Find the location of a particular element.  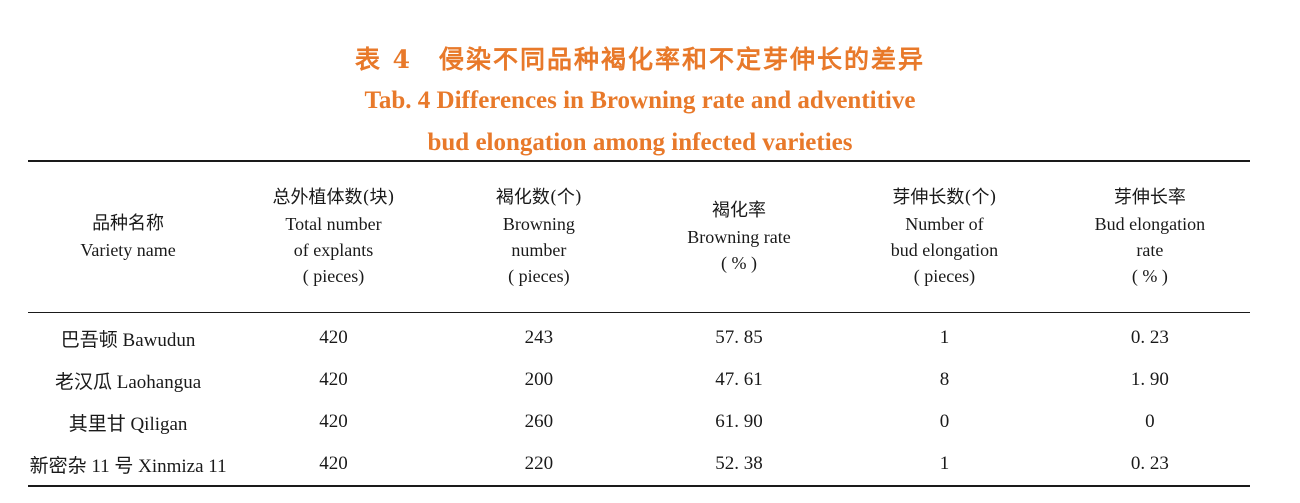

cell-browning-rate: 61. 90 is located at coordinates (739, 421).